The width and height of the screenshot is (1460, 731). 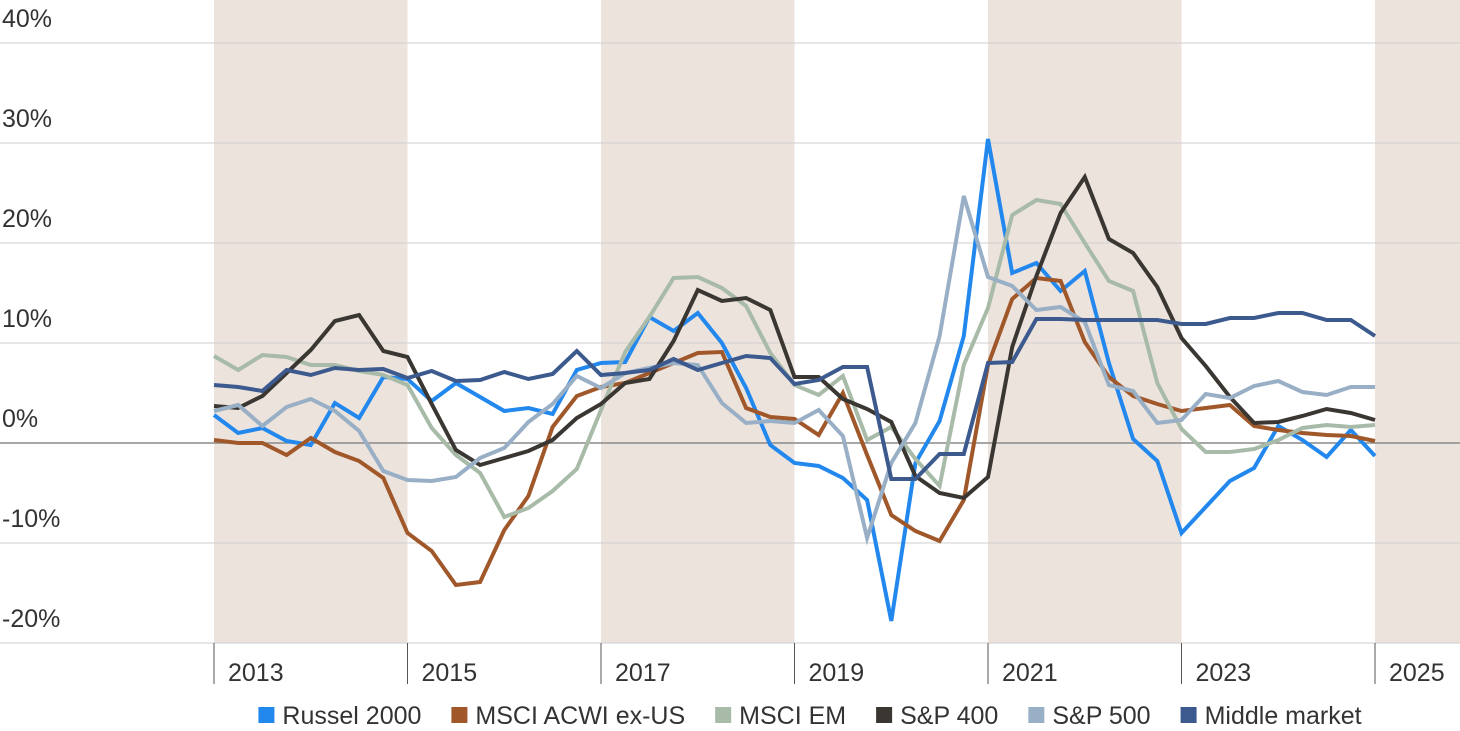 What do you see at coordinates (1417, 673) in the screenshot?
I see `x-tick-label: 2025` at bounding box center [1417, 673].